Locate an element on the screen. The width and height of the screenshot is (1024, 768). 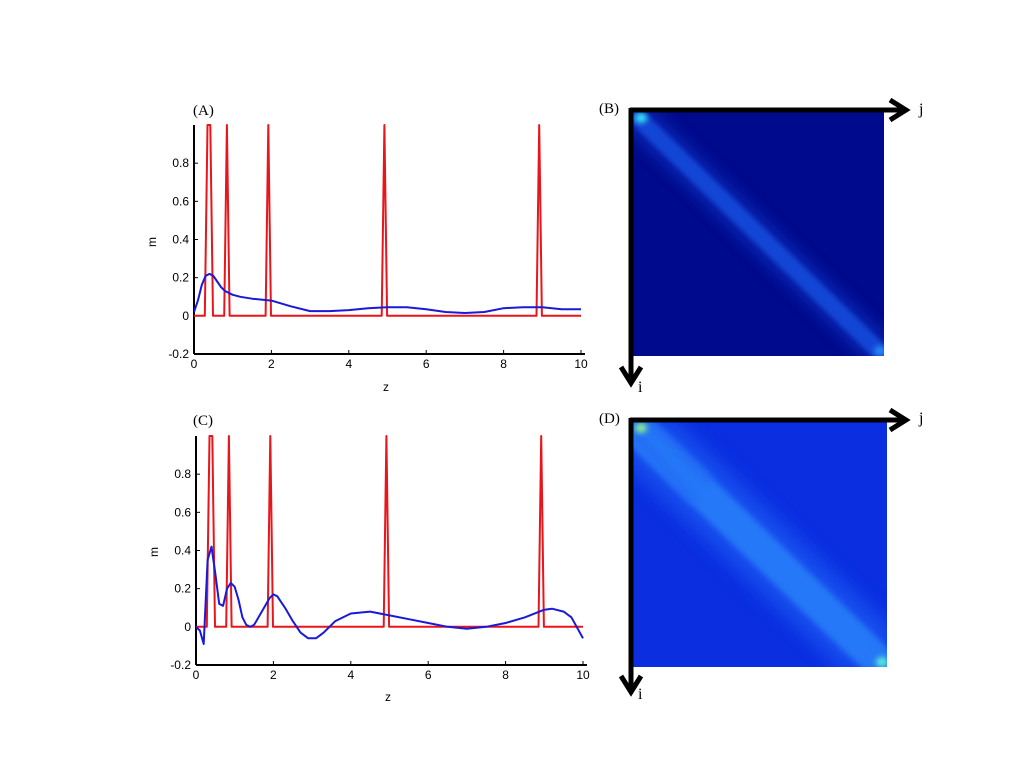
panel-b-label: (B) is located at coordinates (609, 109).